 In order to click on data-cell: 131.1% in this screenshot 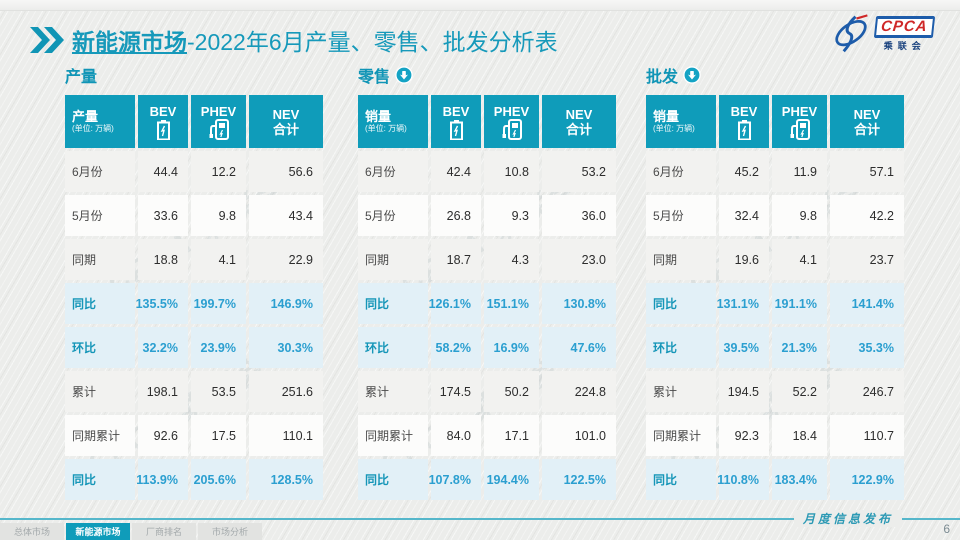, I will do `click(743, 303)`.